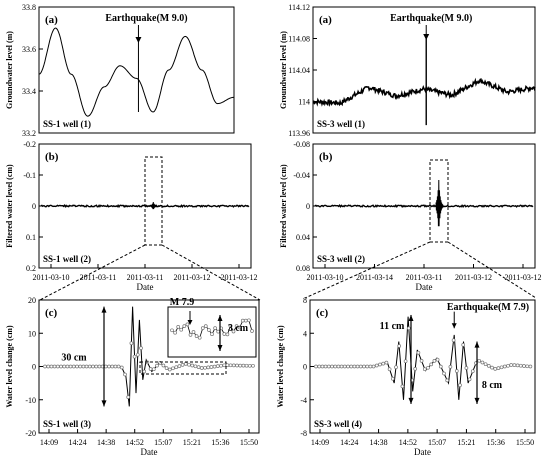 The height and width of the screenshot is (462, 550). What do you see at coordinates (146, 18) in the screenshot?
I see `ss1-raw-annotation: Earthquake(M 9.0)` at bounding box center [146, 18].